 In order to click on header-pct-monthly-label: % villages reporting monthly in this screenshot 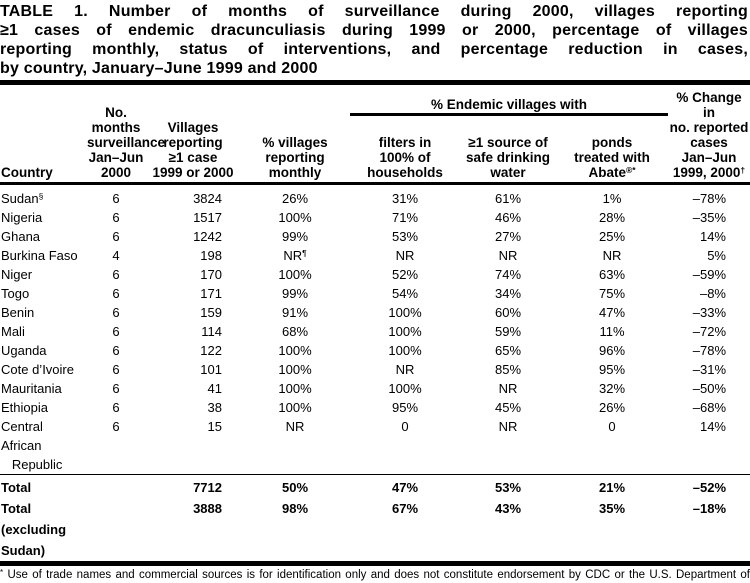, I will do `click(295, 157)`.